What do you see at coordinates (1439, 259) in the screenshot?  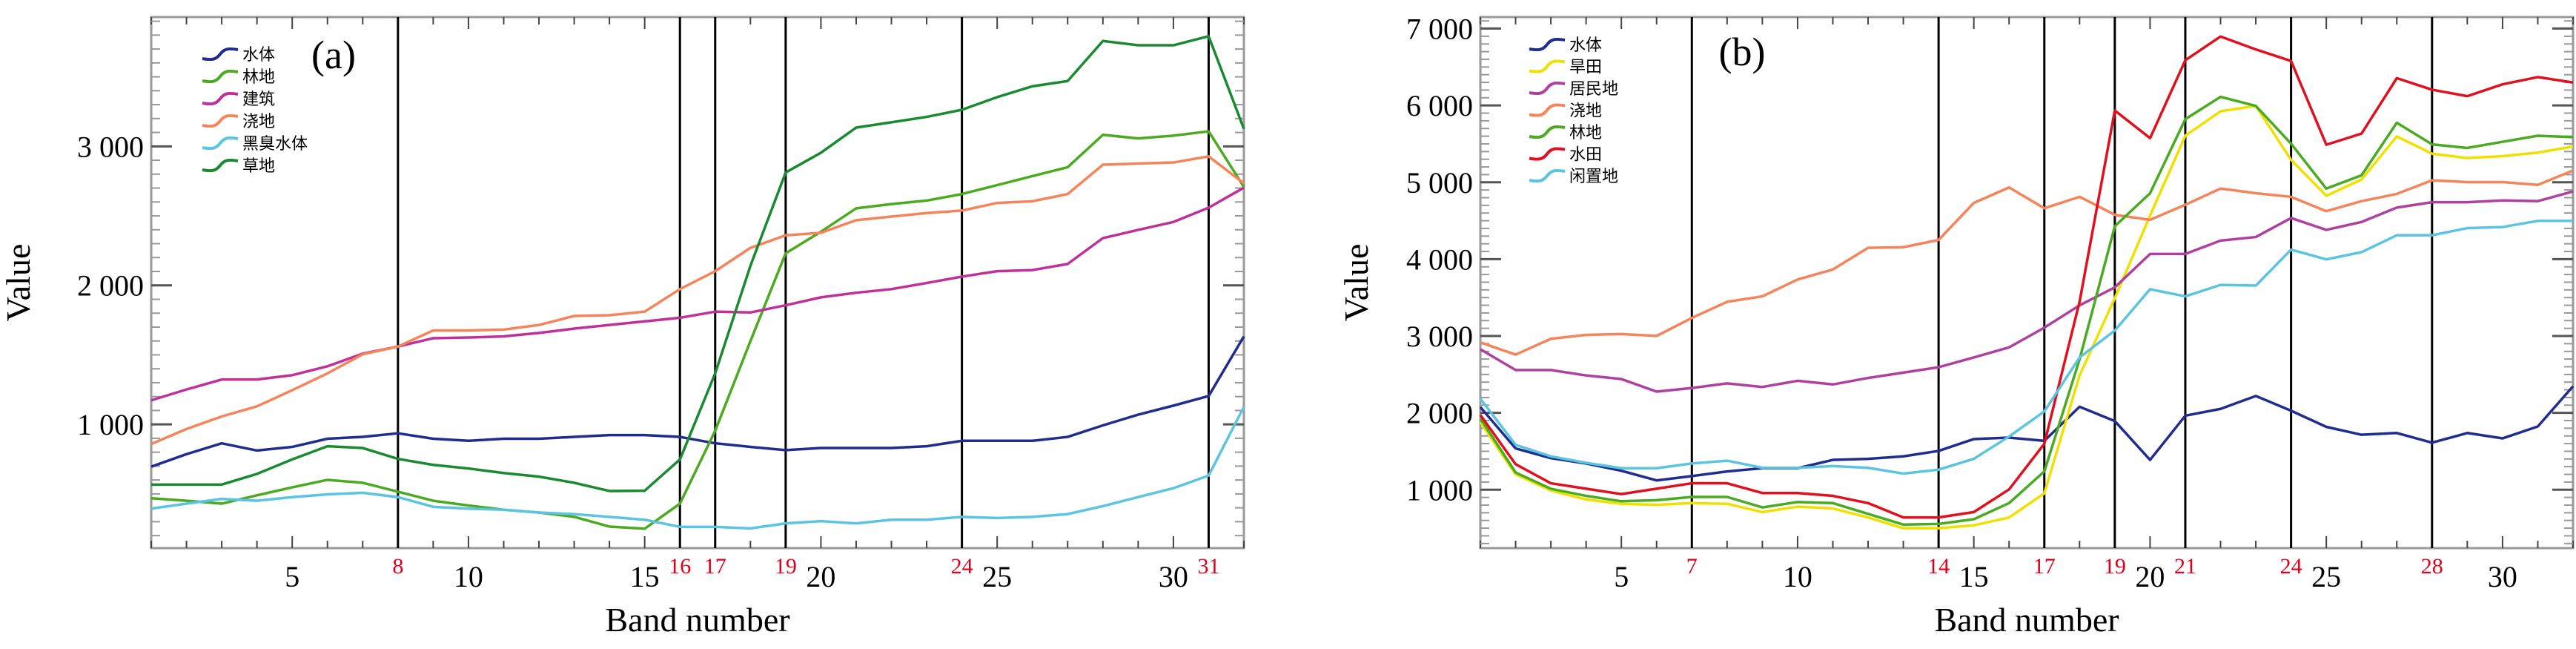 I see `y-tick-label: 4 000` at bounding box center [1439, 259].